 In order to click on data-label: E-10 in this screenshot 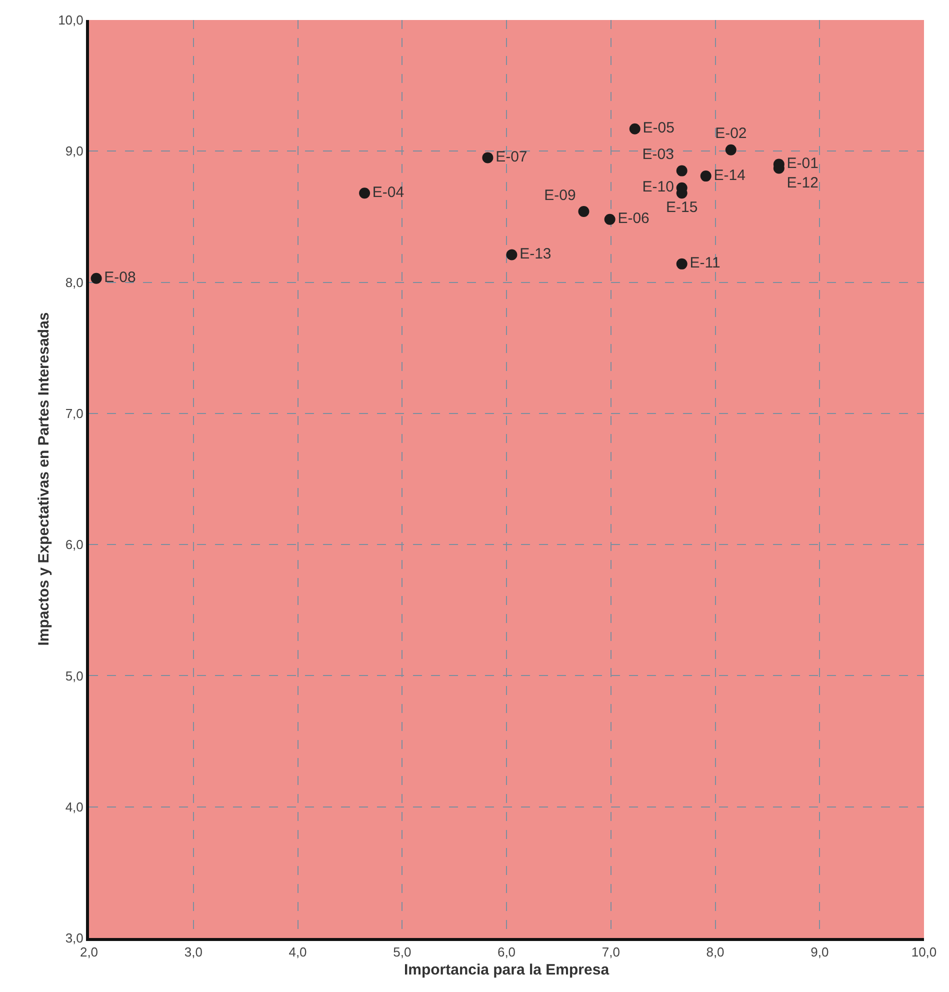, I will do `click(658, 187)`.